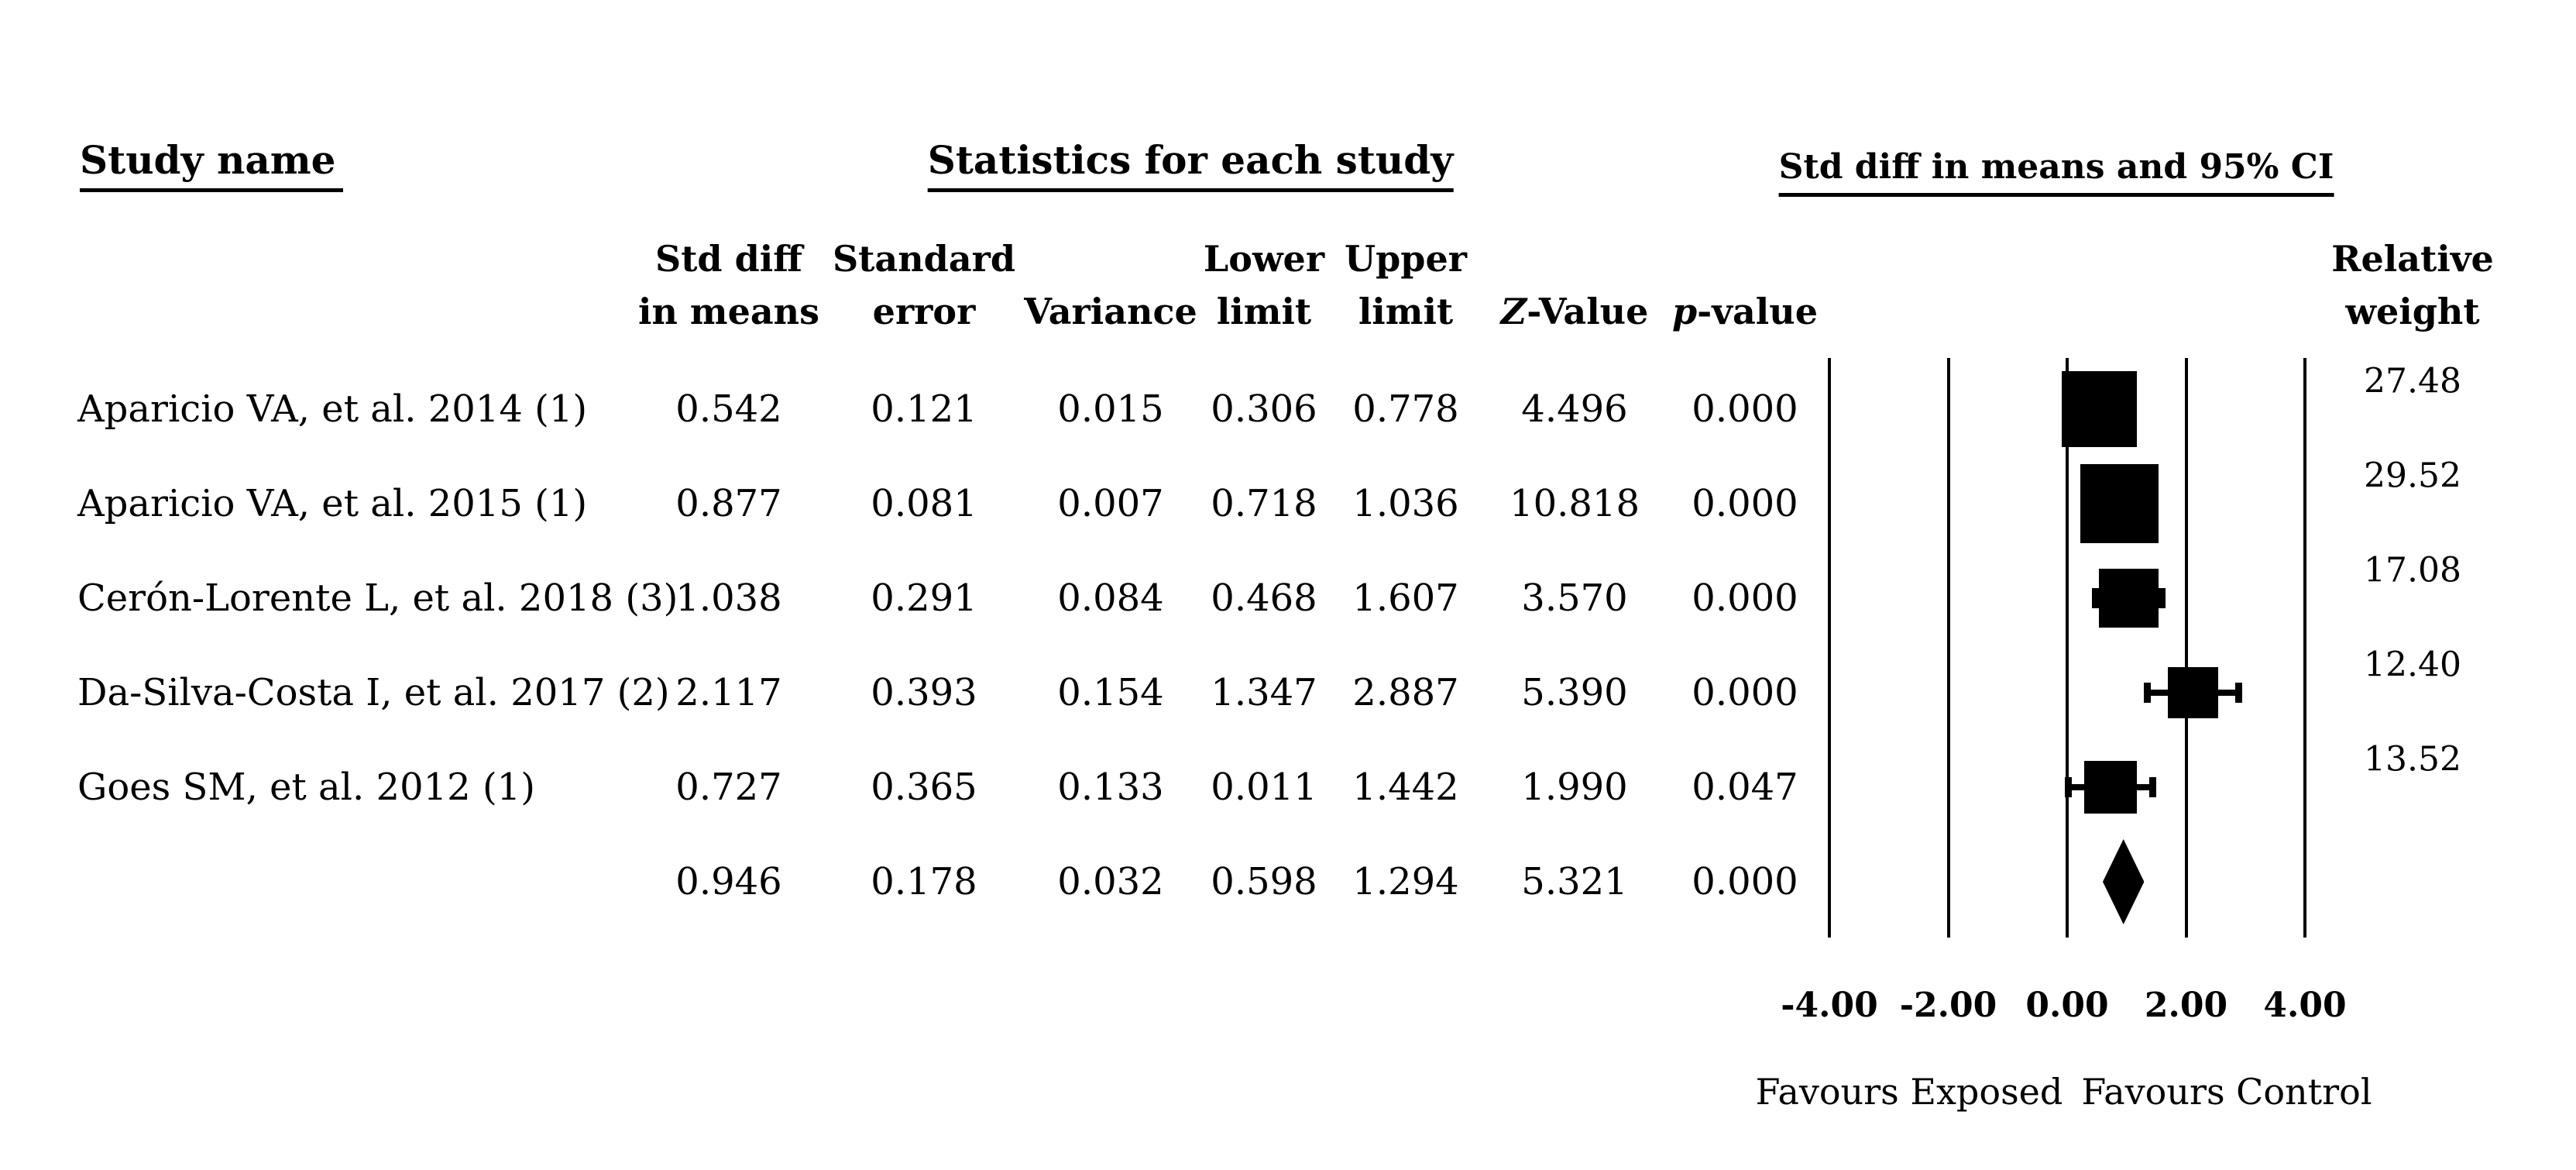 Image resolution: width=2576 pixels, height=1170 pixels. I want to click on column-header-error-line2: error, so click(924, 311).